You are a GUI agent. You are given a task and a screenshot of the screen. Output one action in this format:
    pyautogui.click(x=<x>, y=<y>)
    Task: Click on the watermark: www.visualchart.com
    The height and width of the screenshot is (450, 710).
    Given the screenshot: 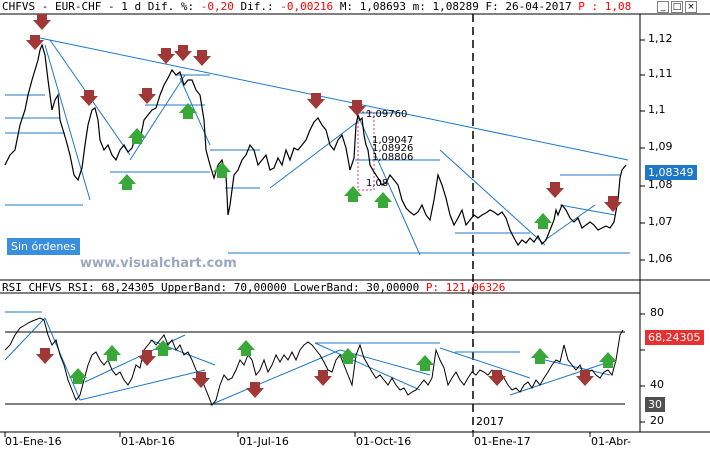 What is the action you would take?
    pyautogui.click(x=158, y=263)
    